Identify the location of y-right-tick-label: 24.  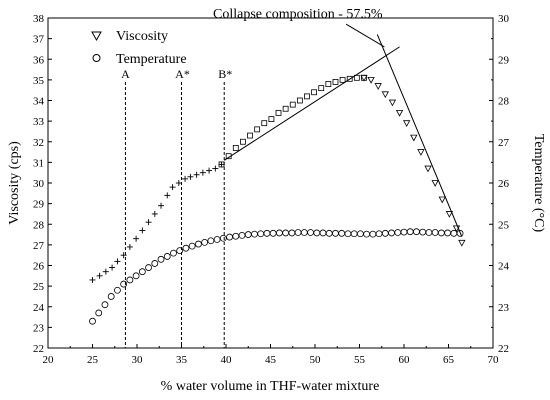
(504, 267).